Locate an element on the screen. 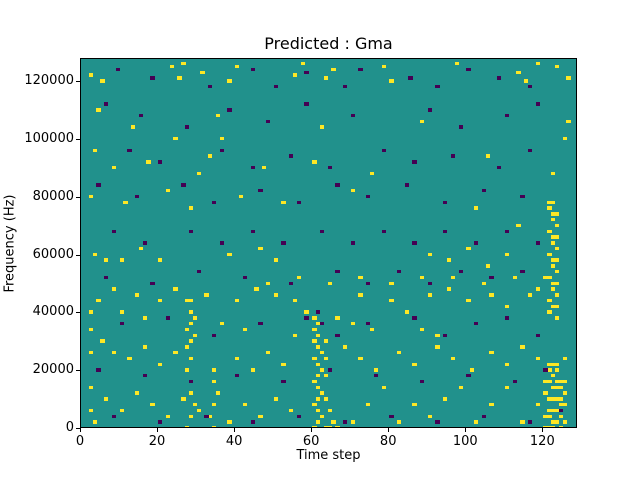 The width and height of the screenshot is (640, 480). chart-title: Predicted : Gma is located at coordinates (328, 43).